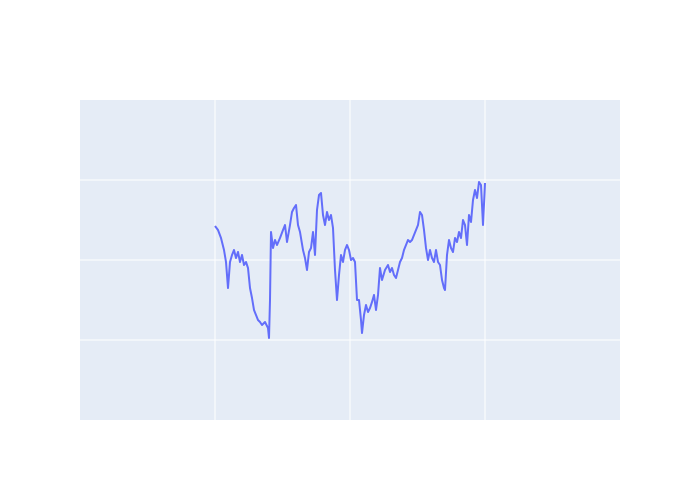 Image resolution: width=700 pixels, height=500 pixels. I want to click on data-line, so click(350, 260).